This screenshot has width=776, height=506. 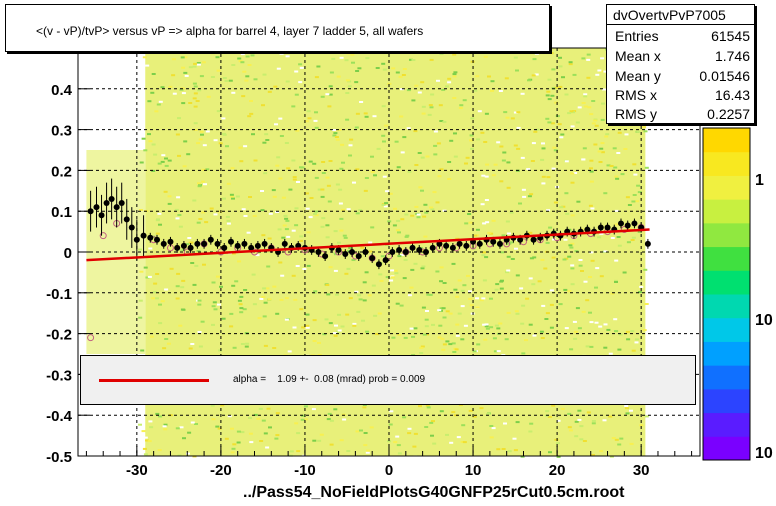 What do you see at coordinates (730, 36) in the screenshot?
I see `stats-value: 61545` at bounding box center [730, 36].